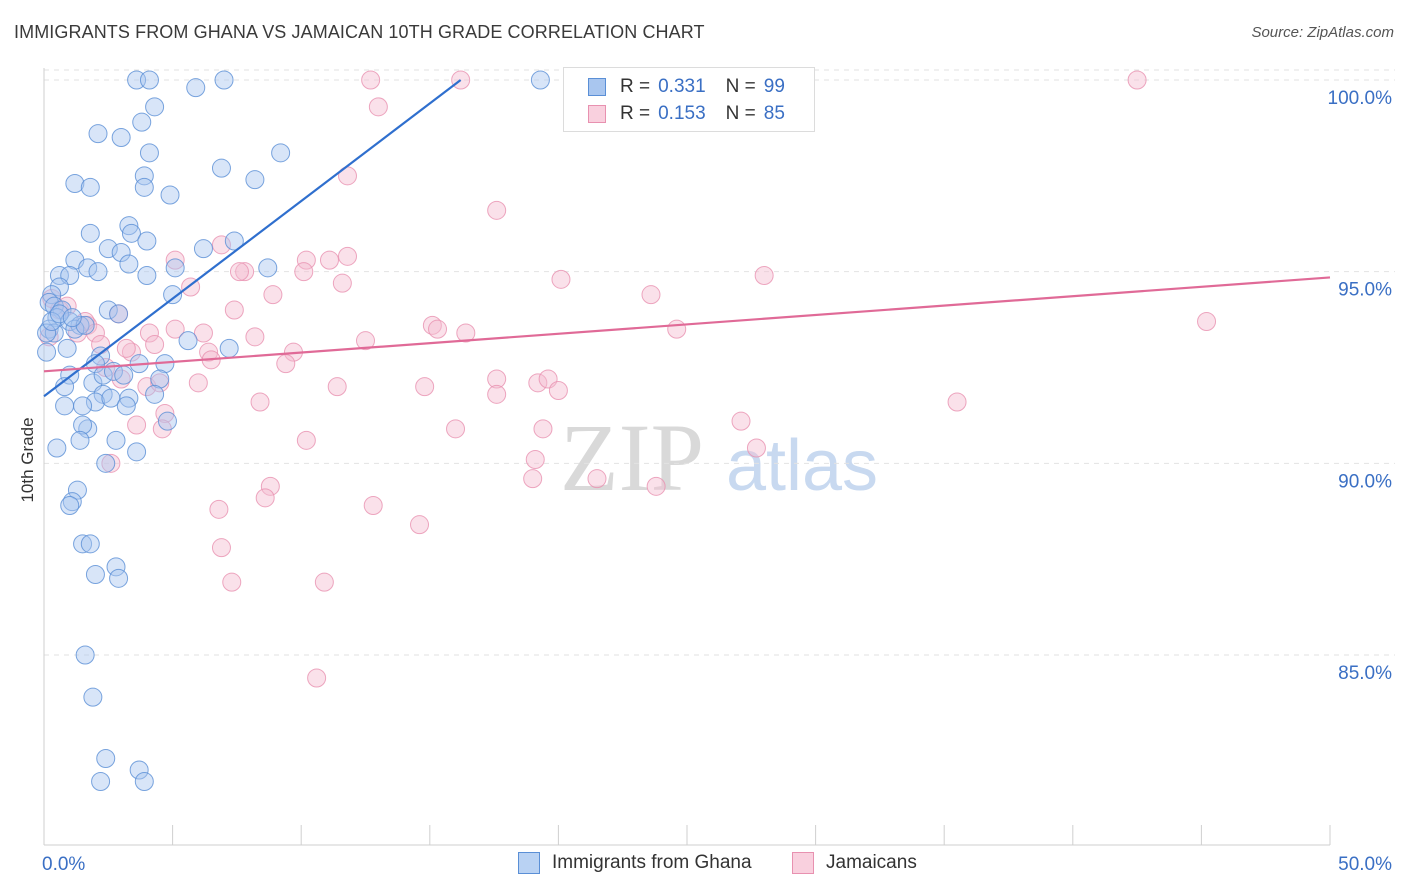  What do you see at coordinates (802, 466) in the screenshot?
I see `watermark-atlas: atlas` at bounding box center [802, 466].